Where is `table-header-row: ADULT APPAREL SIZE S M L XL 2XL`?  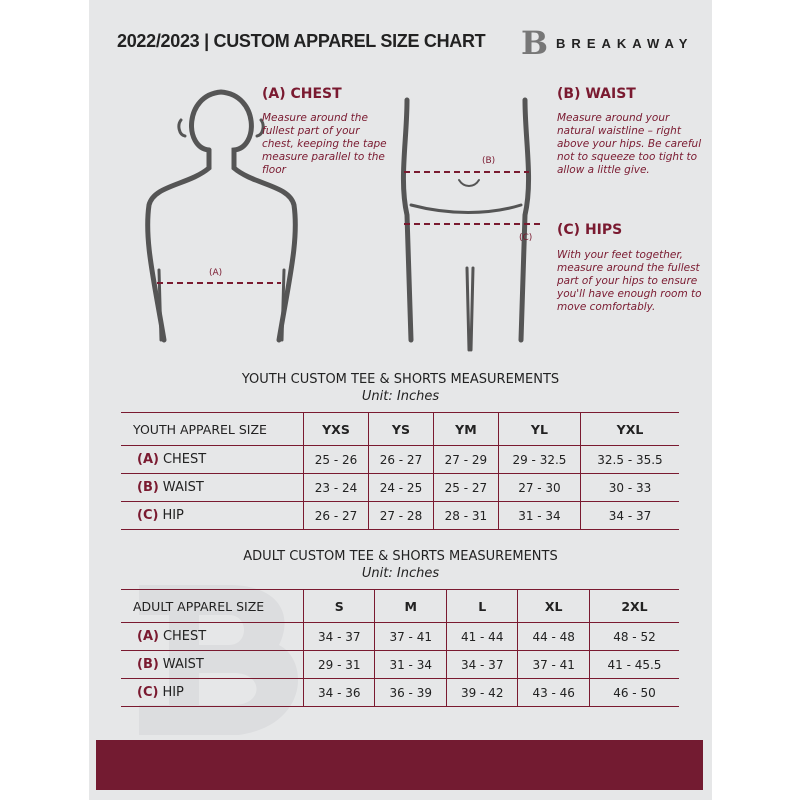 table-header-row: ADULT APPAREL SIZE S M L XL 2XL is located at coordinates (400, 606).